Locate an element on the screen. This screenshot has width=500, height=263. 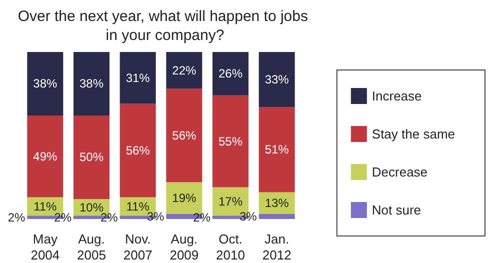
data-label: 50% is located at coordinates (91, 157).